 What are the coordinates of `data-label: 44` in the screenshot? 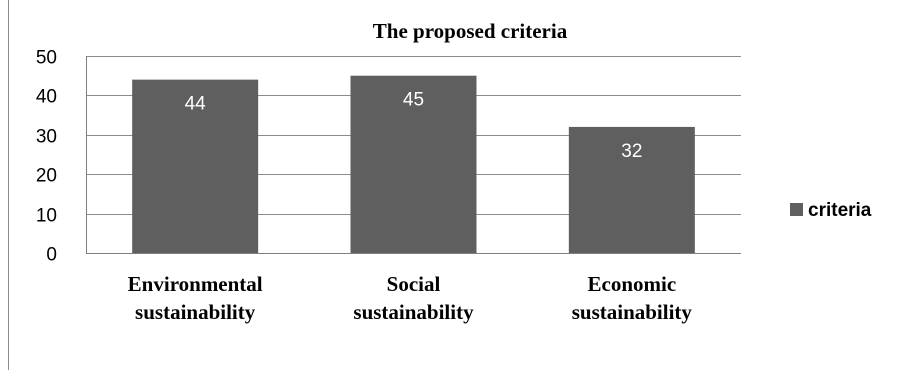 It's located at (196, 104).